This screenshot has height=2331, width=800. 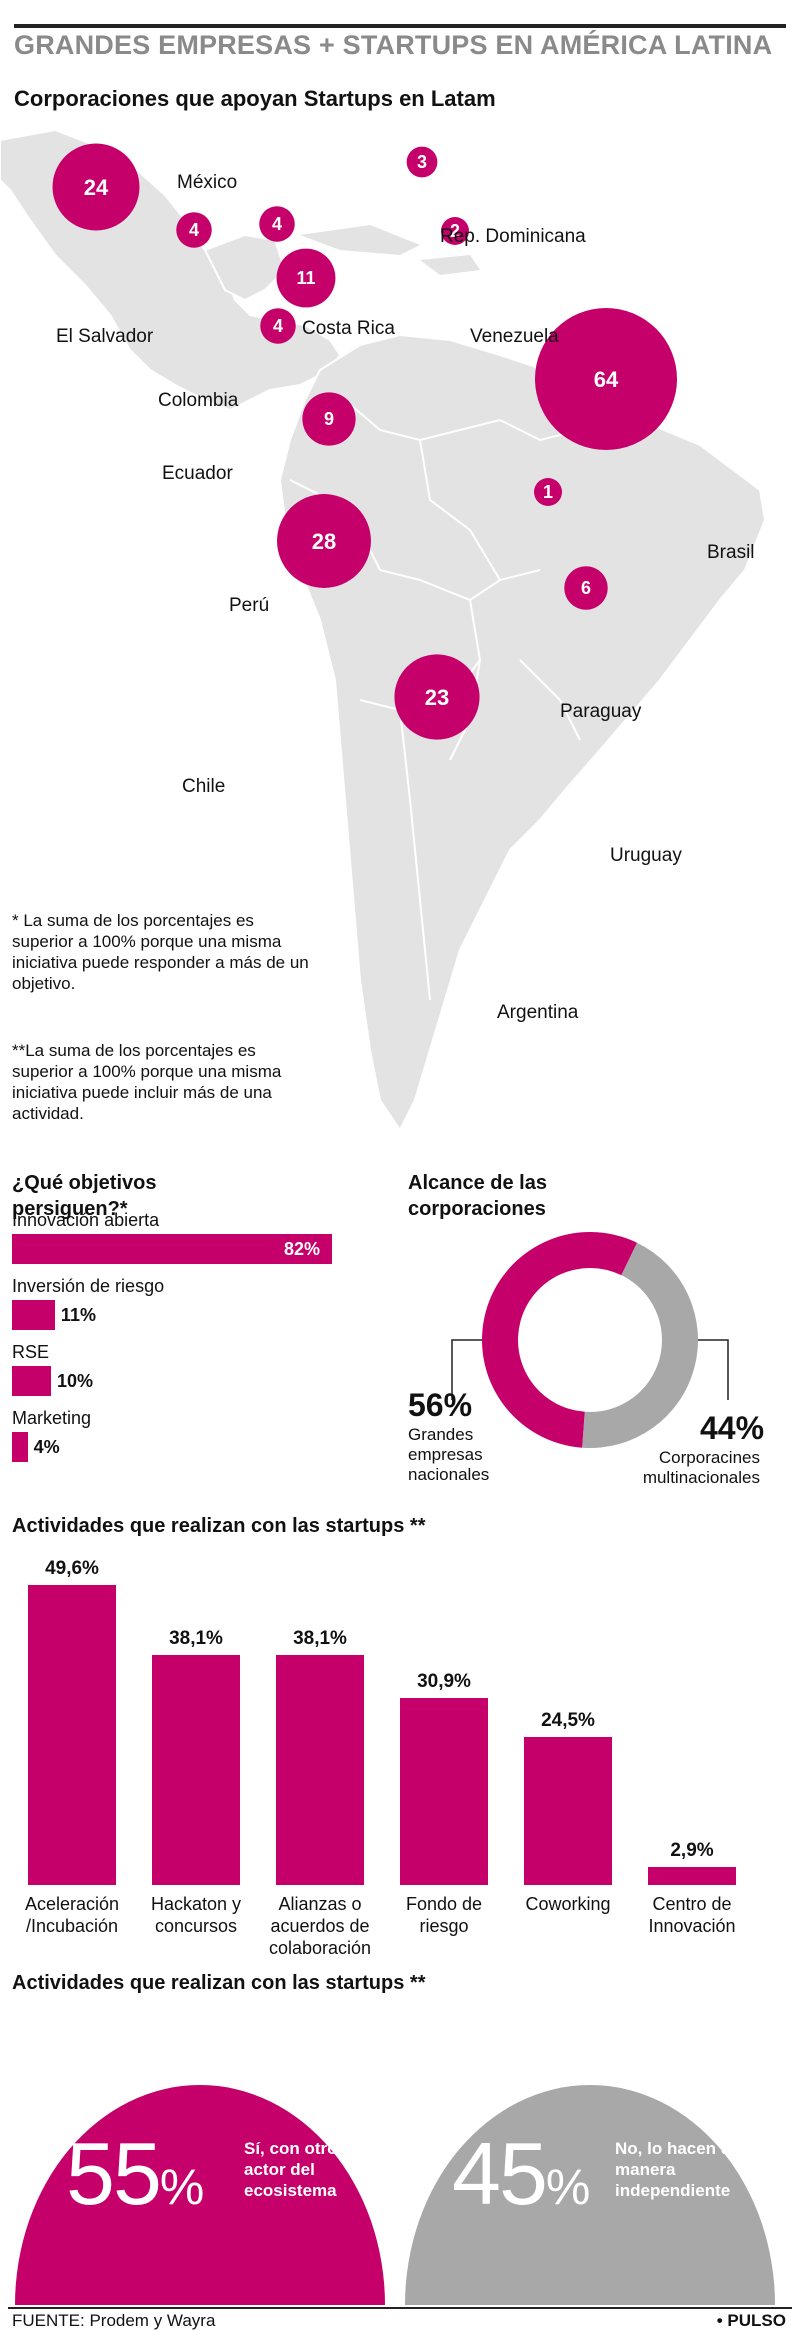 What do you see at coordinates (444, 1915) in the screenshot?
I see `activity-category-3: Fondo de riesgo` at bounding box center [444, 1915].